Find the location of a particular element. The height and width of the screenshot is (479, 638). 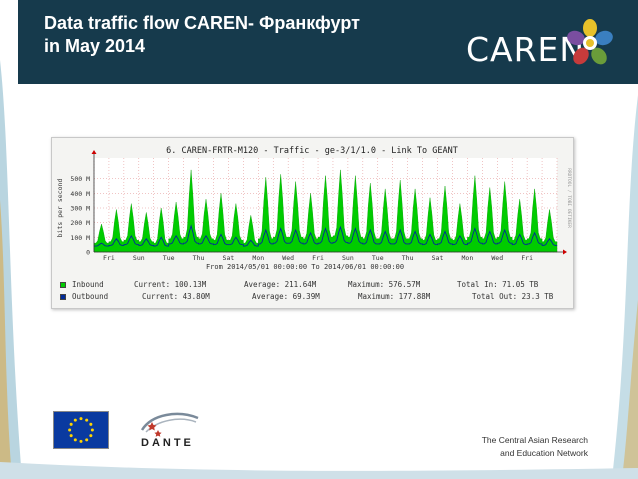

inbound-maximum: Maximum: 576.57M is located at coordinates (384, 284).